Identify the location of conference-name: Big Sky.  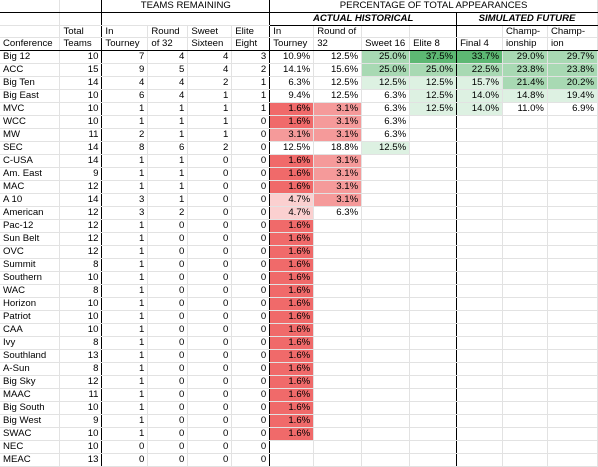
(30, 382).